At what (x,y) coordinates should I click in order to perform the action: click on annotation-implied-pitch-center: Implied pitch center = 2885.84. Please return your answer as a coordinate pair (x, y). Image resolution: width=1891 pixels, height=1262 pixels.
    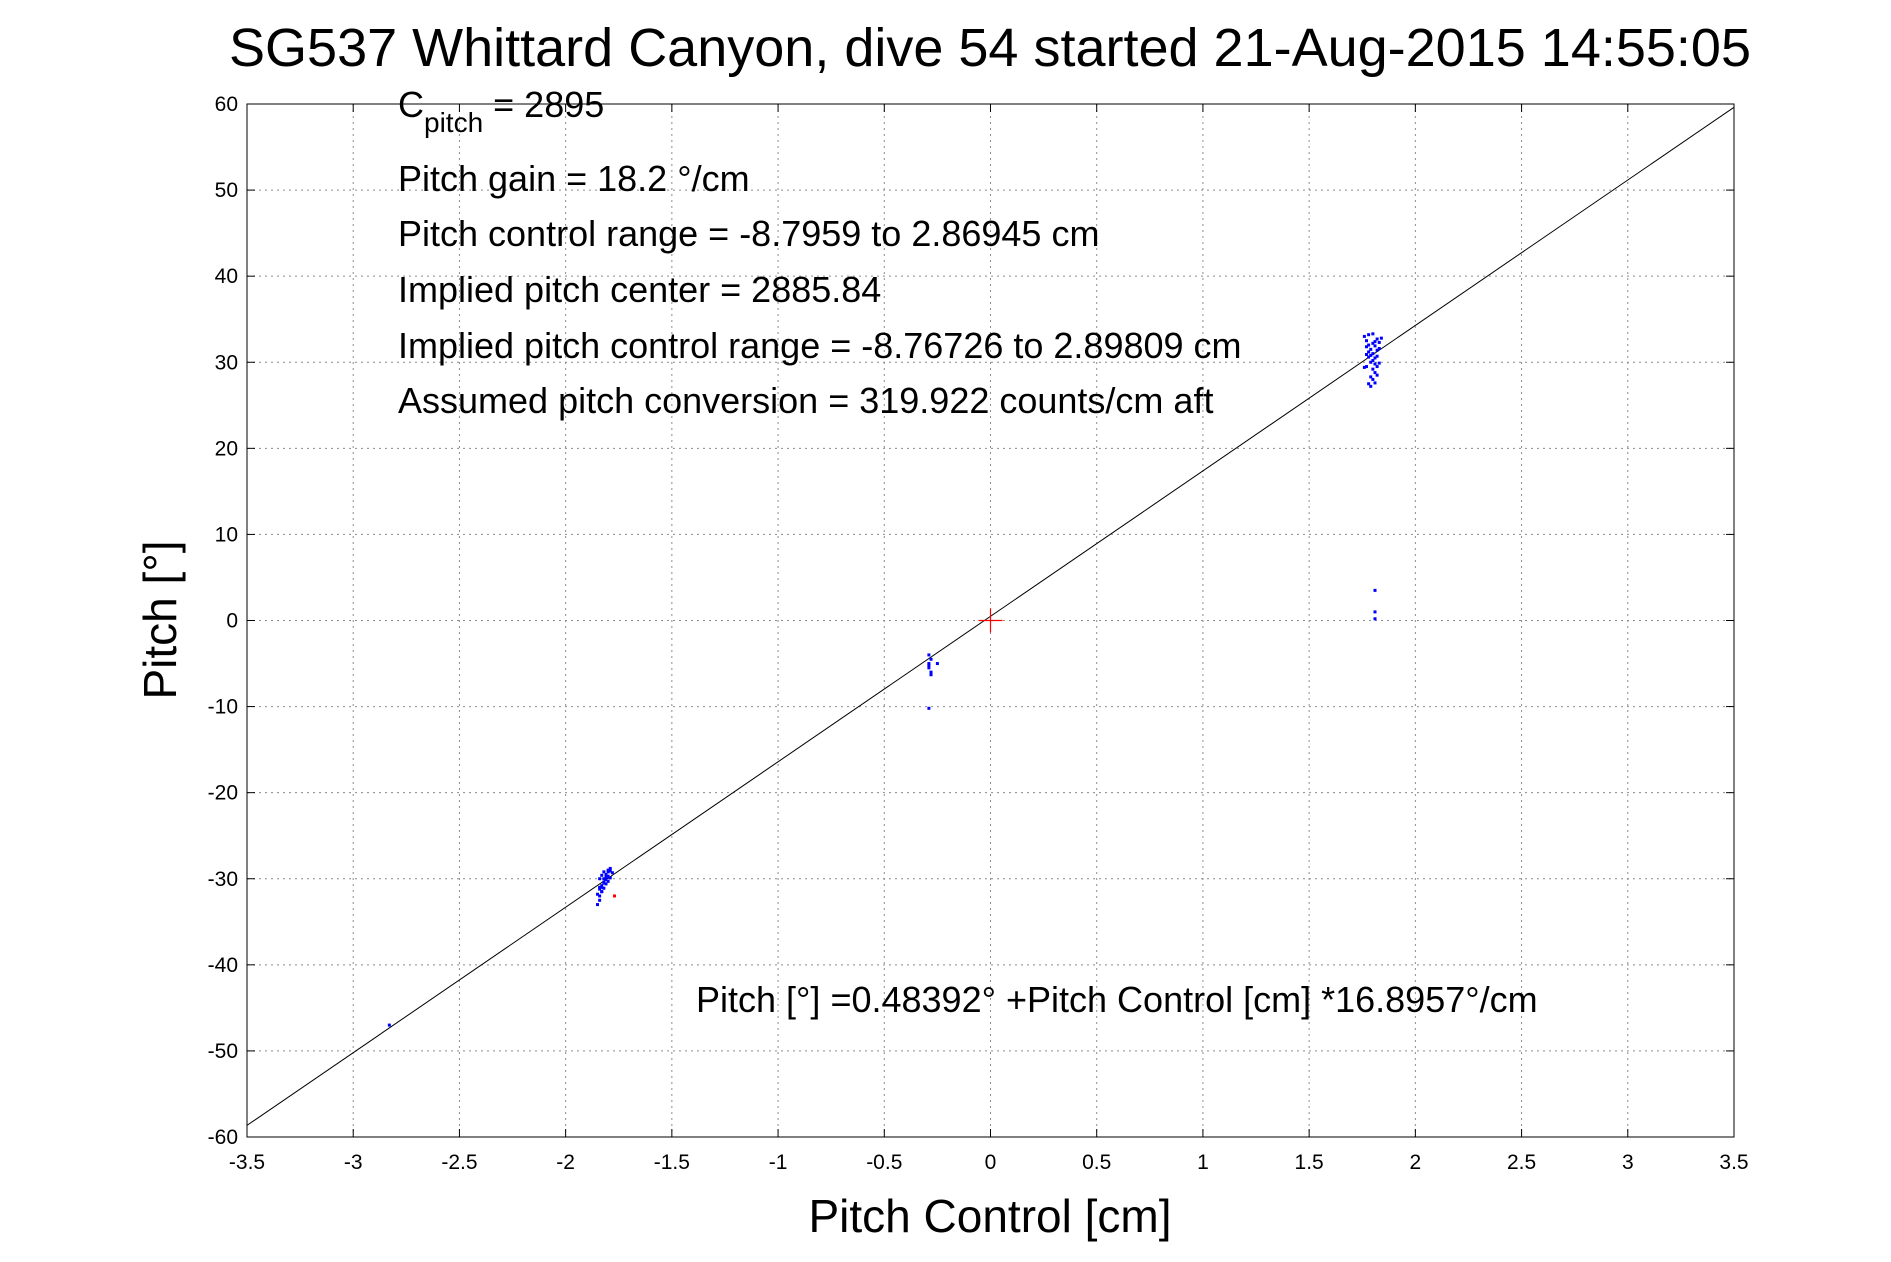
    Looking at the image, I should click on (639, 289).